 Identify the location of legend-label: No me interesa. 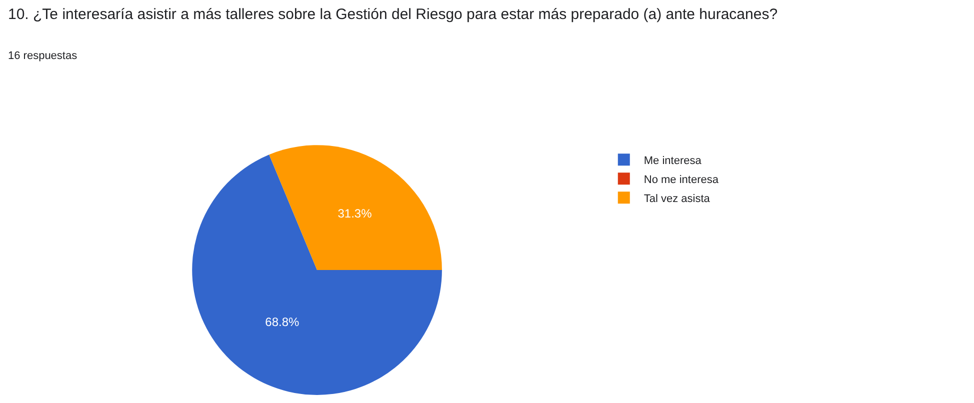
(682, 180).